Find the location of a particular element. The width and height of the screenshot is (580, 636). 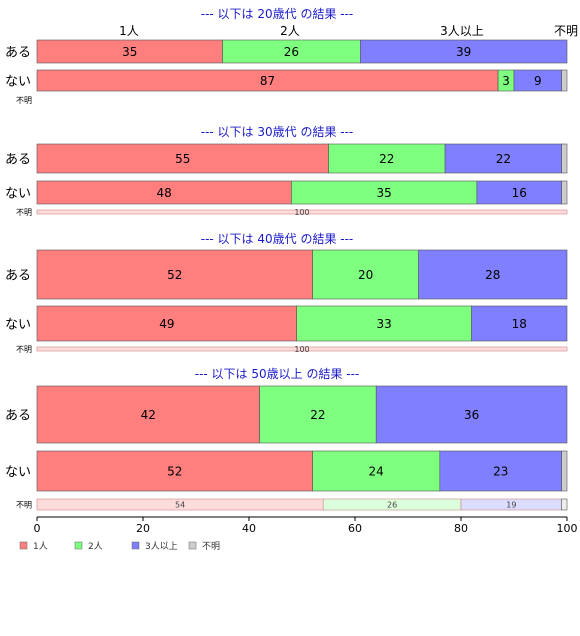

x-tick-label: 40 is located at coordinates (249, 528).